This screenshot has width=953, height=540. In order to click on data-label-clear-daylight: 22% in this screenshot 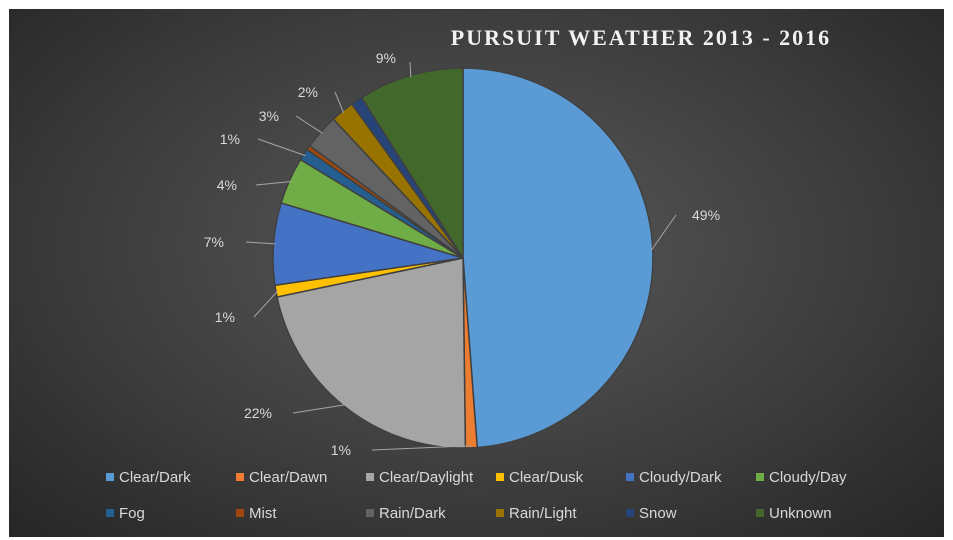, I will do `click(258, 413)`.